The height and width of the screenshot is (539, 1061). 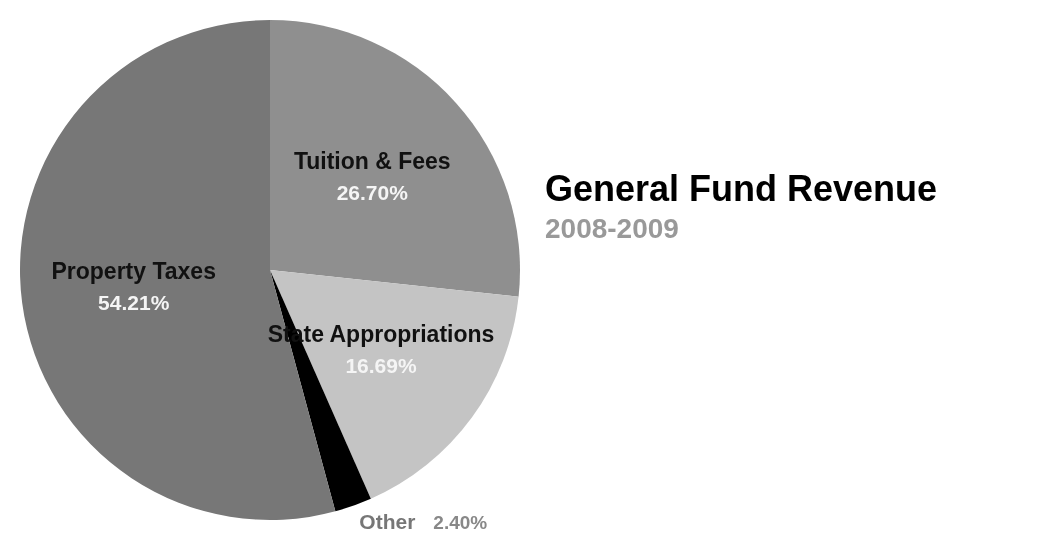 I want to click on text: 2008-2009, so click(x=612, y=228).